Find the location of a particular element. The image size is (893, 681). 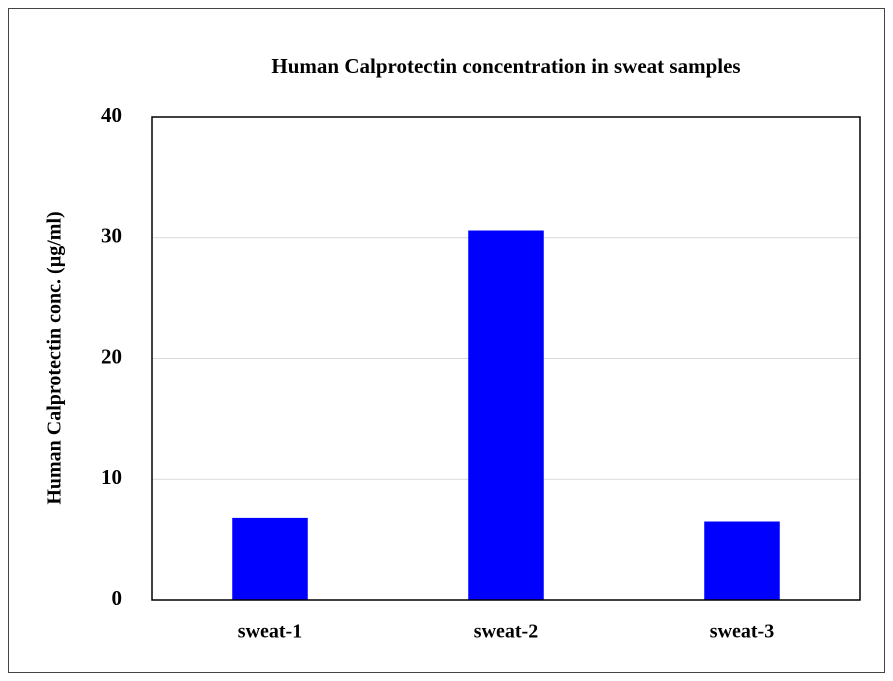

y-tick-label: 40 is located at coordinates (111, 115).